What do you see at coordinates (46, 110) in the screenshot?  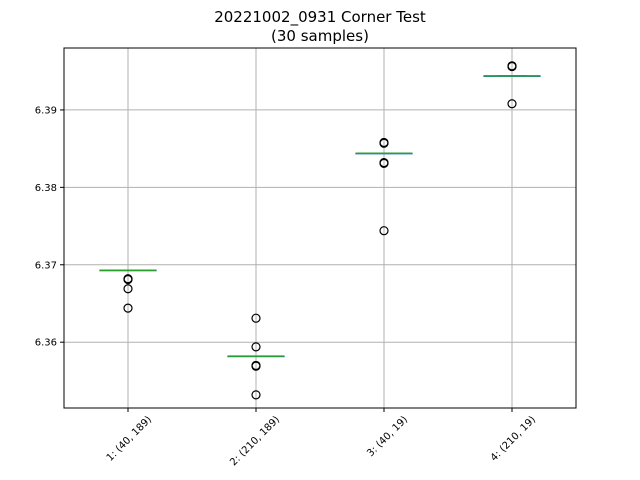 I see `y-tick-label: 6.39` at bounding box center [46, 110].